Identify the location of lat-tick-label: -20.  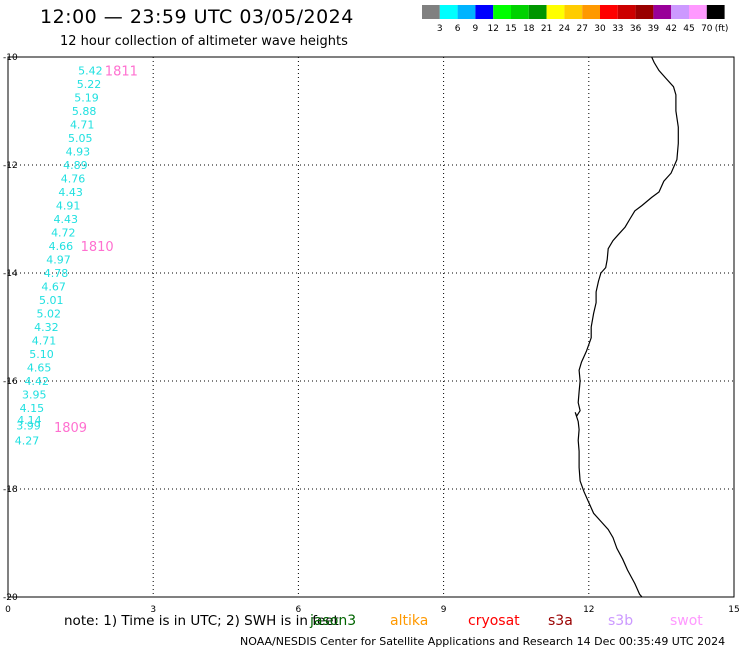
(10, 598).